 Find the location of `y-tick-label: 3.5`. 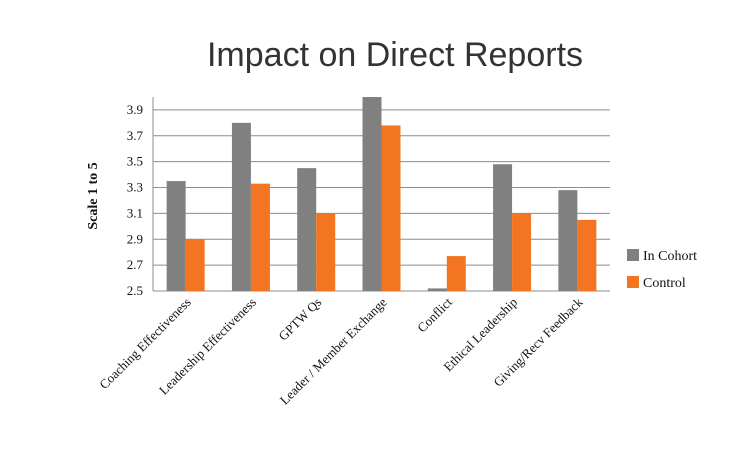

y-tick-label: 3.5 is located at coordinates (135, 161).